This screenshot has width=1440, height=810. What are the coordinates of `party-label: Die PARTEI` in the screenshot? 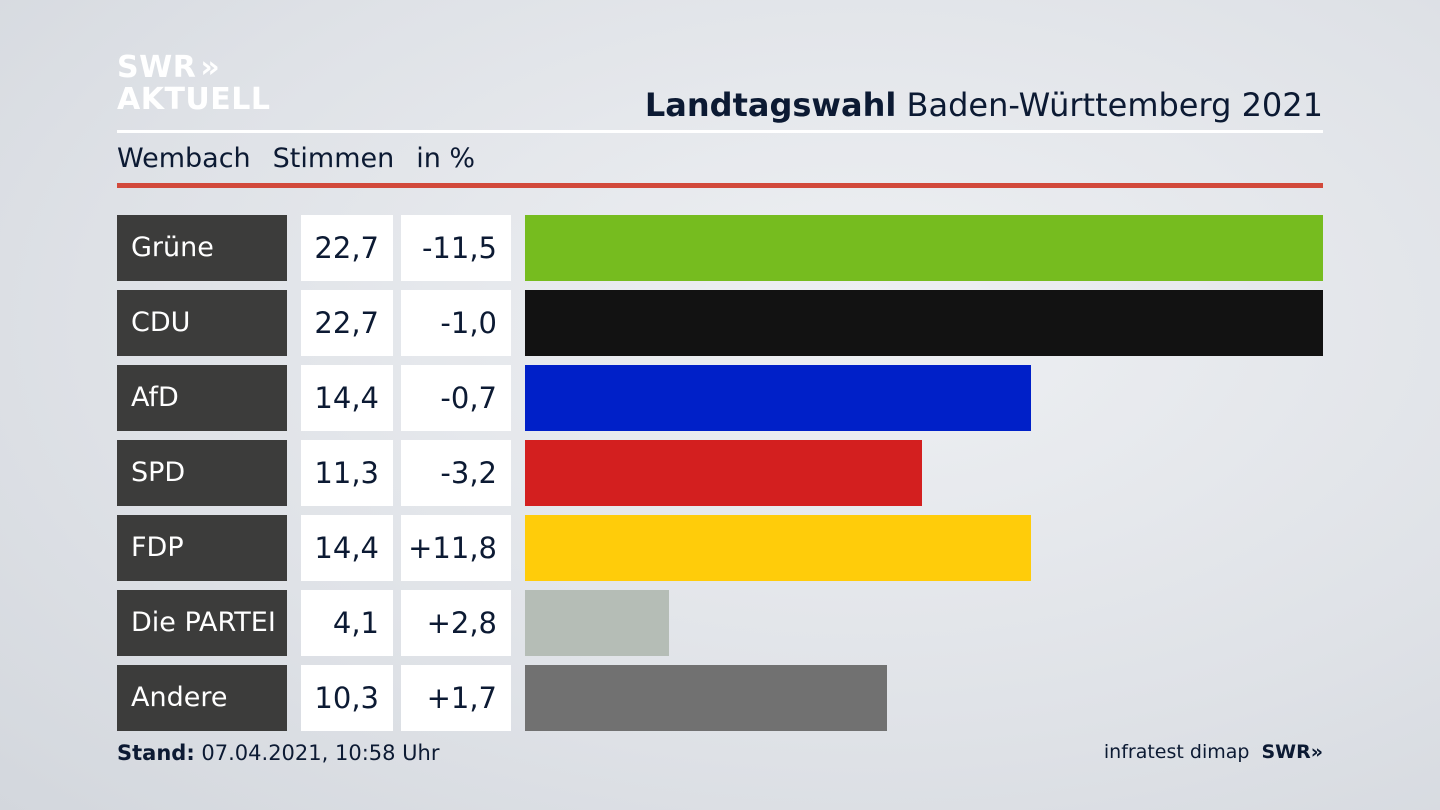 It's located at (202, 623).